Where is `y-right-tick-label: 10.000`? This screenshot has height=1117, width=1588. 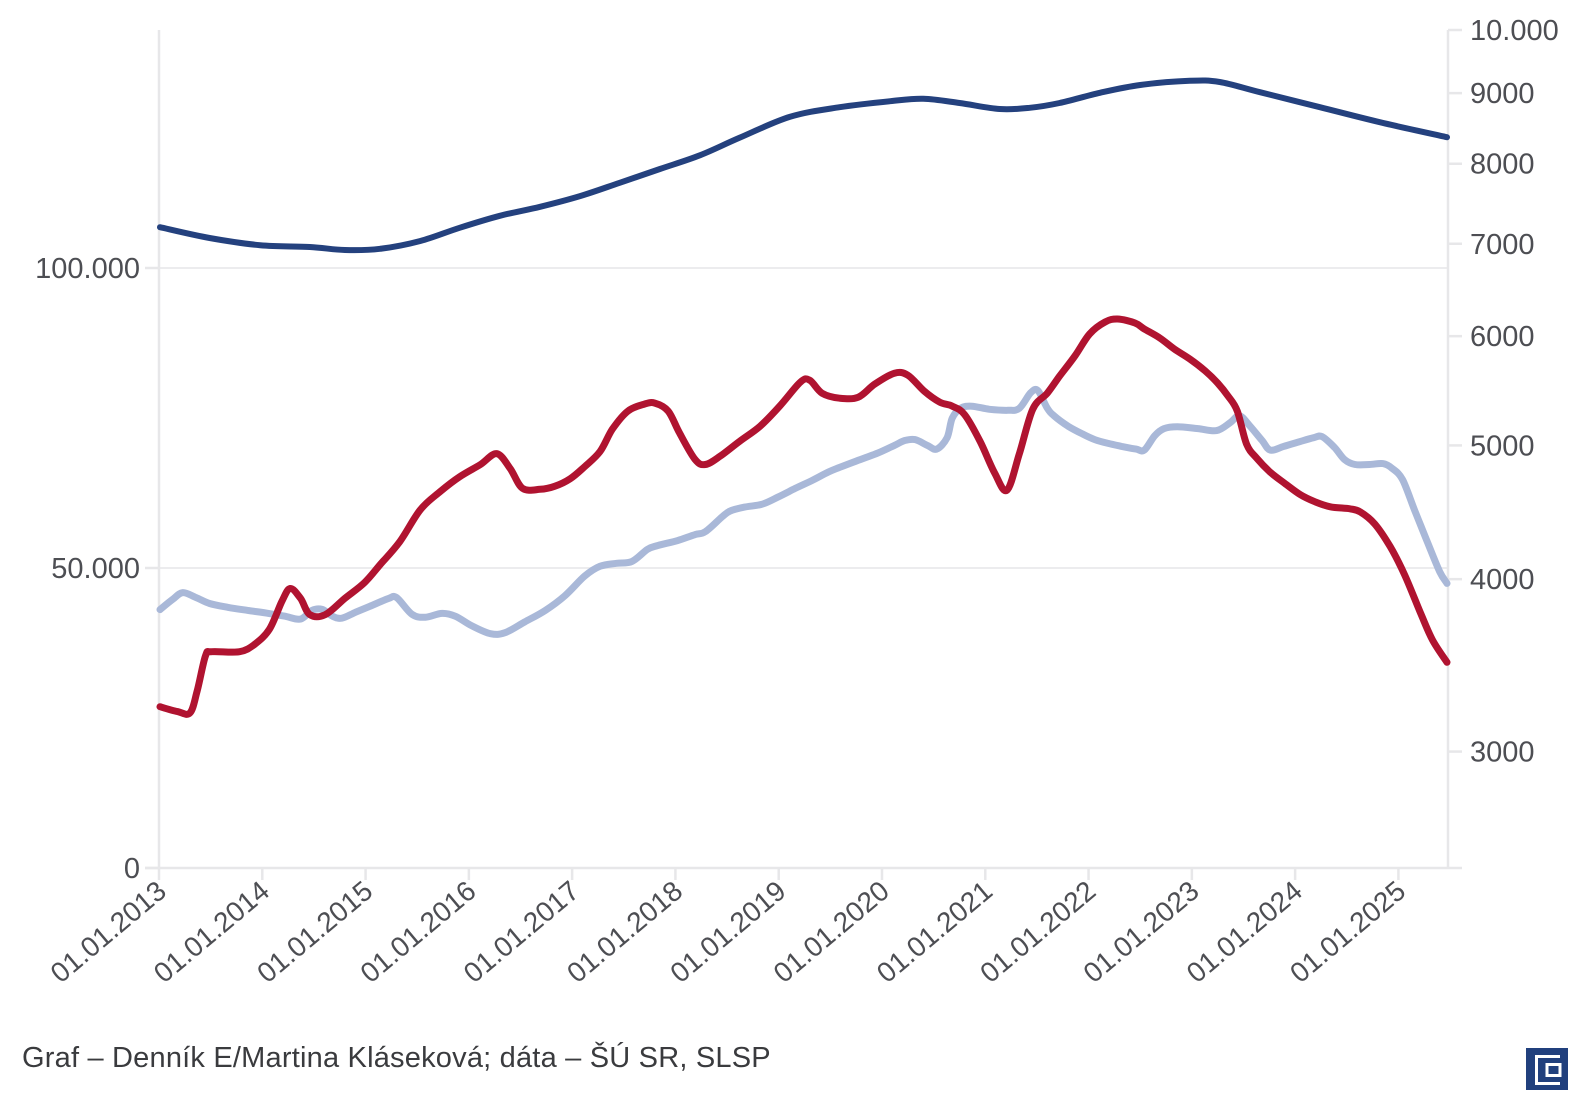
y-right-tick-label: 10.000 is located at coordinates (1514, 31).